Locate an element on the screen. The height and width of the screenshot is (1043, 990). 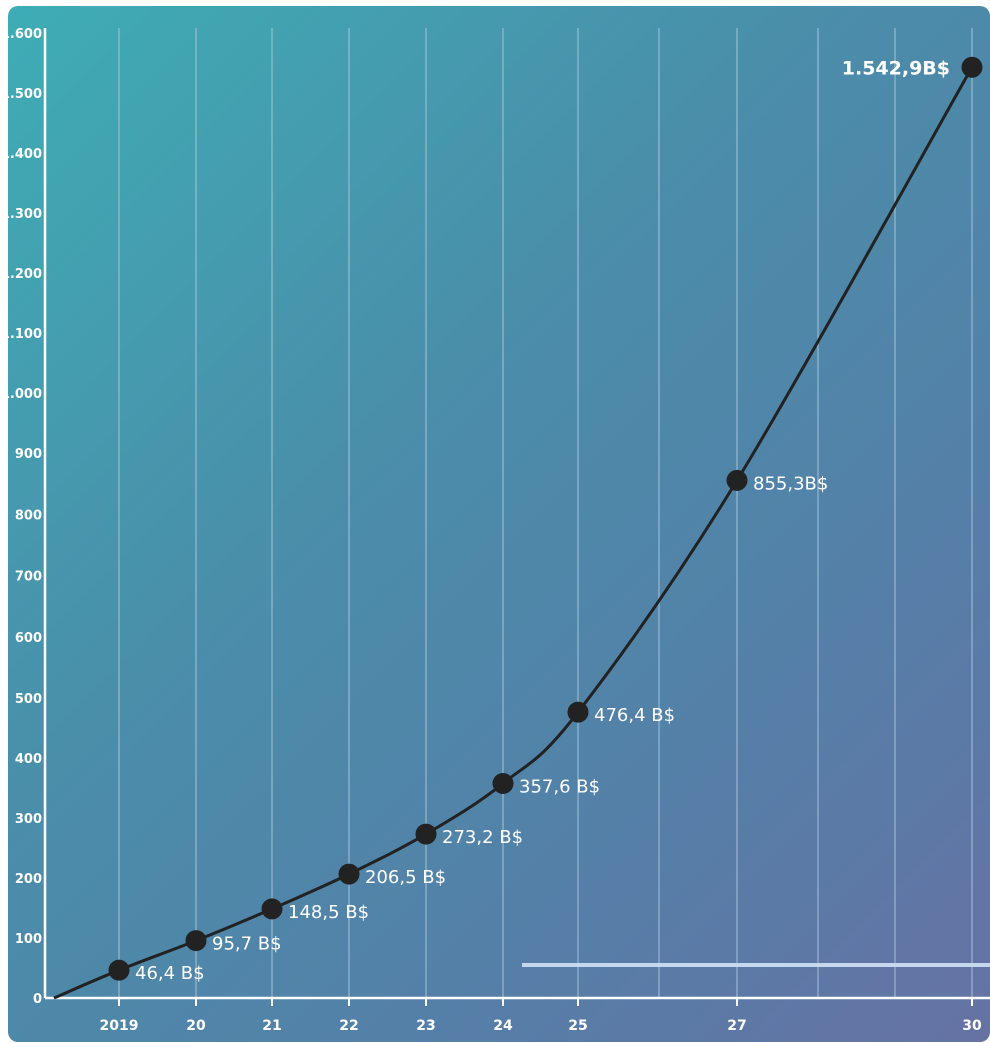
x-tick-label: 21 is located at coordinates (271, 1026).